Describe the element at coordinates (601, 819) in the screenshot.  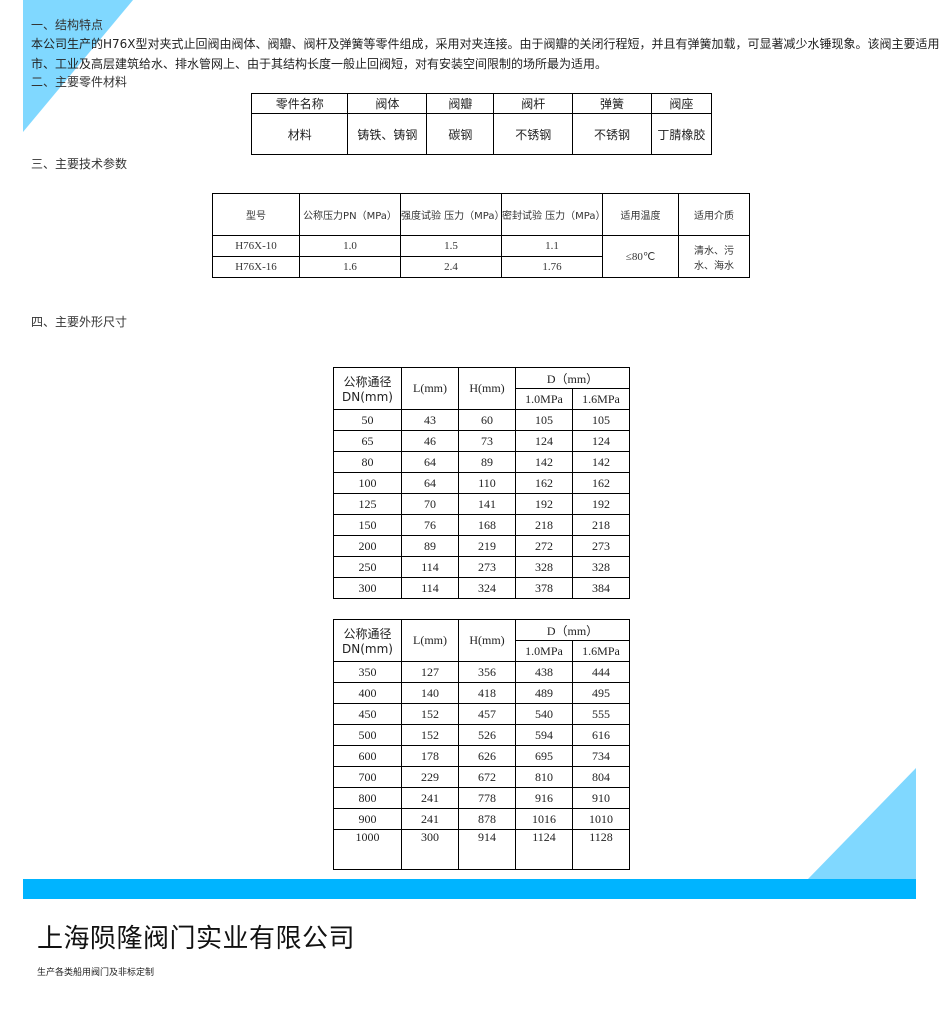
I see `cell: 1010` at that location.